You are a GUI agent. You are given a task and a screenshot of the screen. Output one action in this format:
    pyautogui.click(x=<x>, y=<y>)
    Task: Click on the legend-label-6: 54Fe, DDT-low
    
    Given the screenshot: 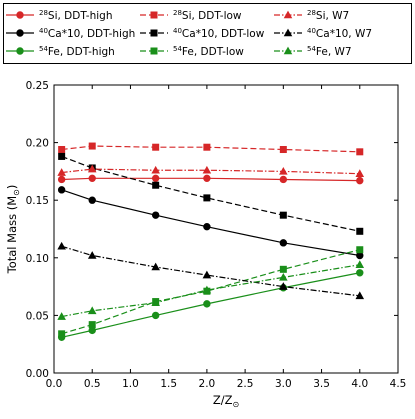 What is the action you would take?
    pyautogui.click(x=208, y=51)
    